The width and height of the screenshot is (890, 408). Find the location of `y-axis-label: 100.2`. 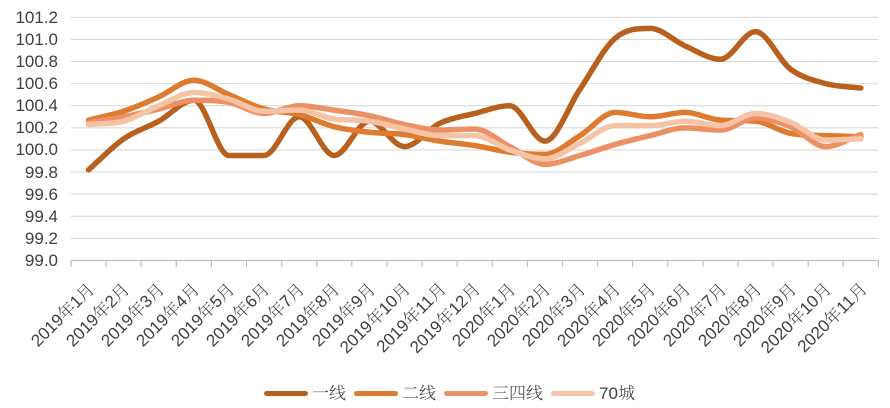

y-axis-label: 100.2 is located at coordinates (36, 128).